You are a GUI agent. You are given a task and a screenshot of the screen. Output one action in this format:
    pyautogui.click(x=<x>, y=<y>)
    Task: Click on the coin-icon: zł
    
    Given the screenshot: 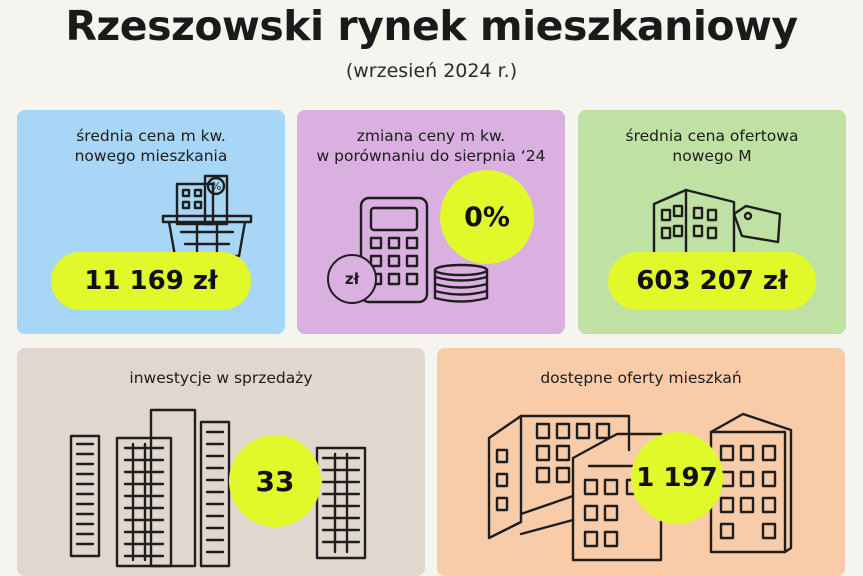 What is the action you would take?
    pyautogui.click(x=352, y=279)
    